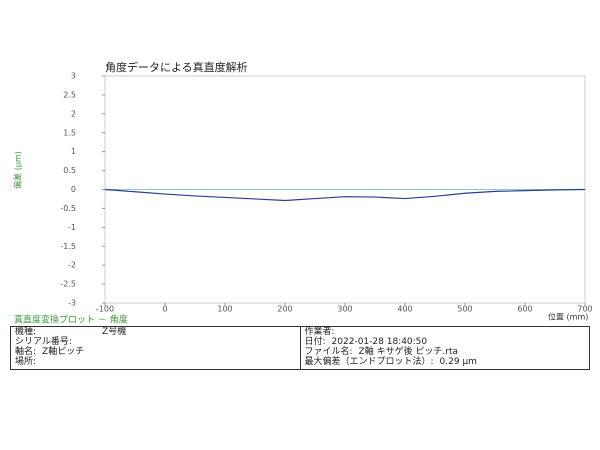 Image resolution: width=600 pixels, height=450 pixels. What do you see at coordinates (69, 132) in the screenshot?
I see `y-tick-label: 1.5` at bounding box center [69, 132].